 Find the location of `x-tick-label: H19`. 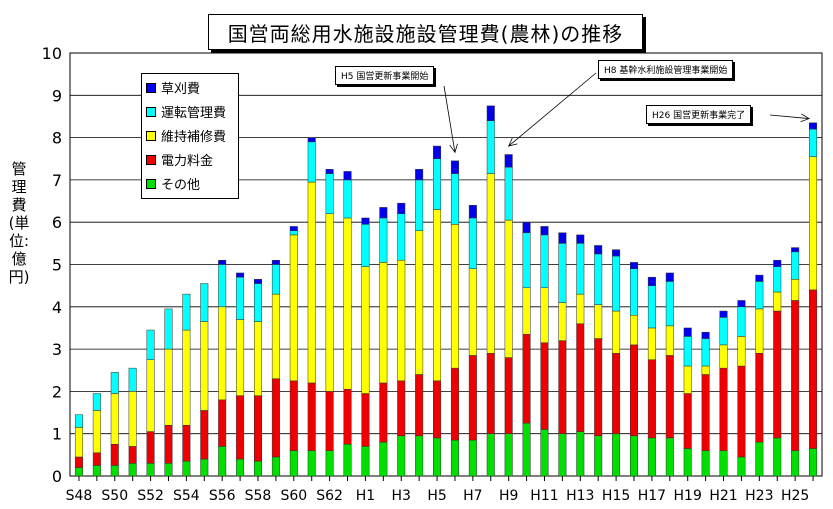

x-tick-label: H19 is located at coordinates (688, 496).